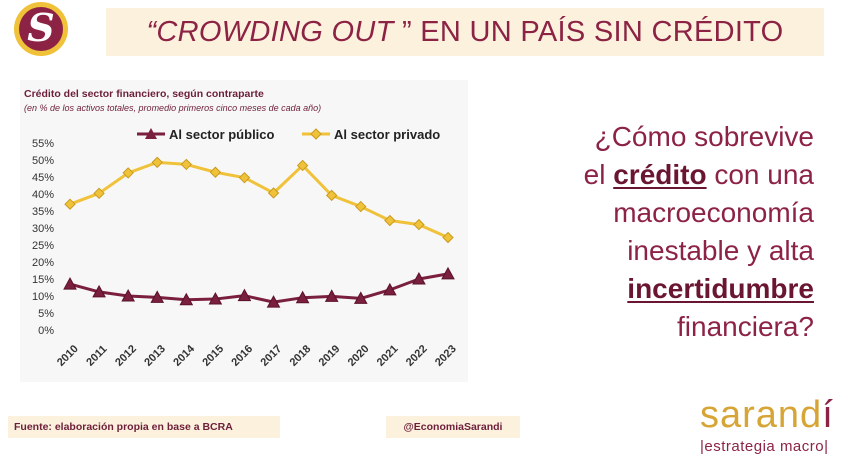 The image size is (860, 461). I want to click on y-tick-label: 25%, so click(43, 246).